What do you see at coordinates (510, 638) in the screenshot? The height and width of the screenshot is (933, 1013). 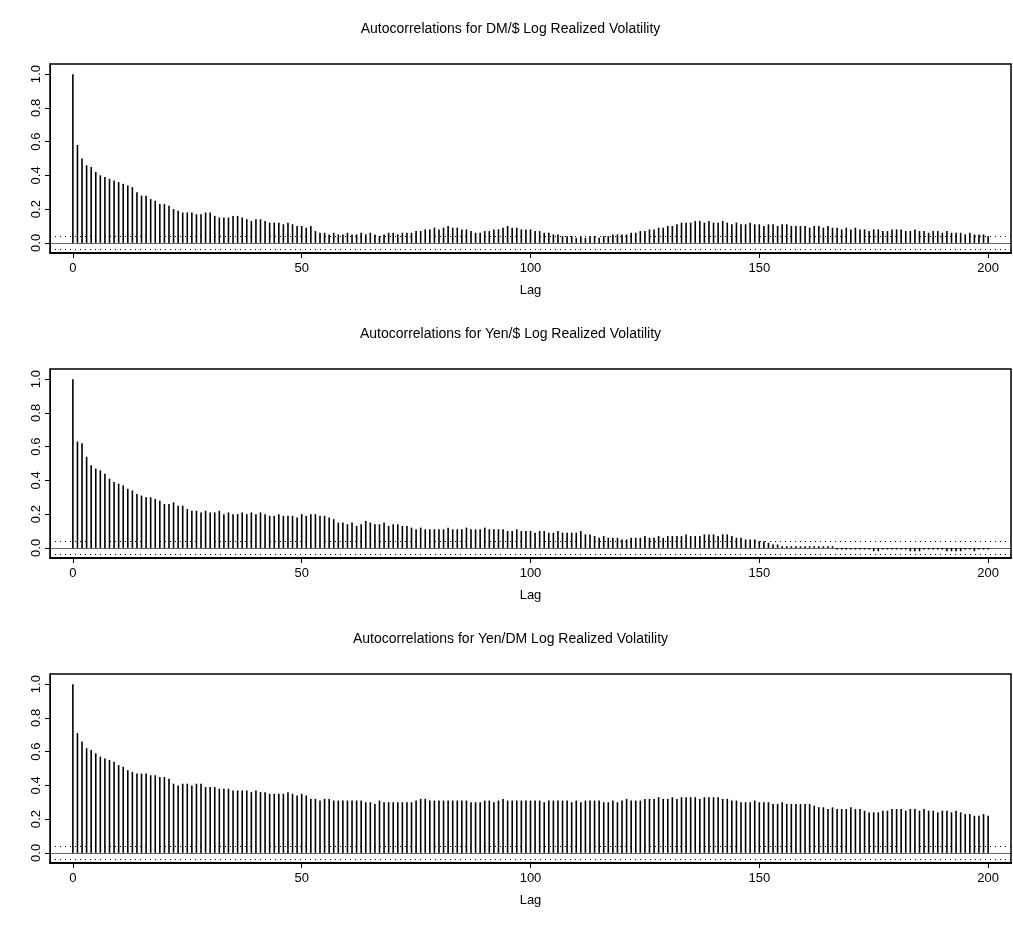 I see `chart-title: Autocorrelations for Yen/DM Log Realized Volatility` at bounding box center [510, 638].